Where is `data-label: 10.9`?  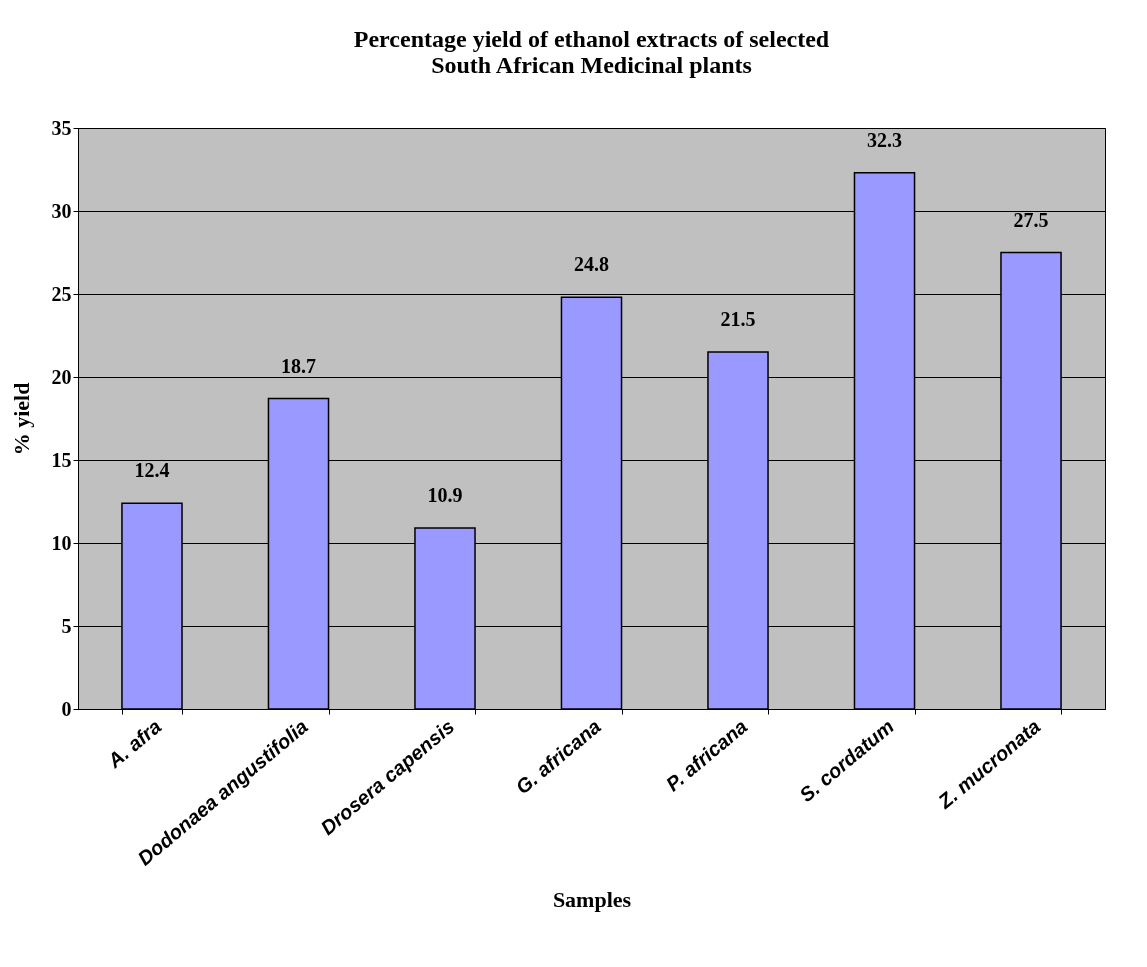 data-label: 10.9 is located at coordinates (445, 495).